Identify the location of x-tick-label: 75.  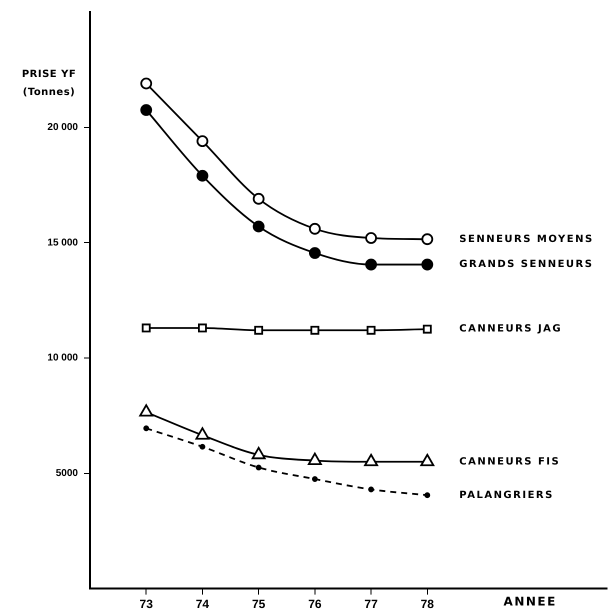
(259, 604).